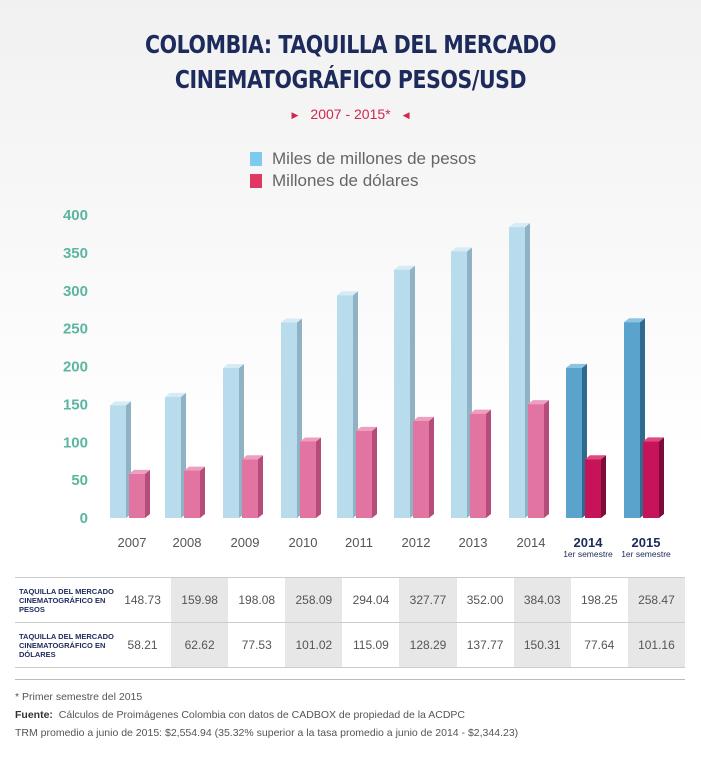  What do you see at coordinates (75, 442) in the screenshot?
I see `y-tick-label: 100` at bounding box center [75, 442].